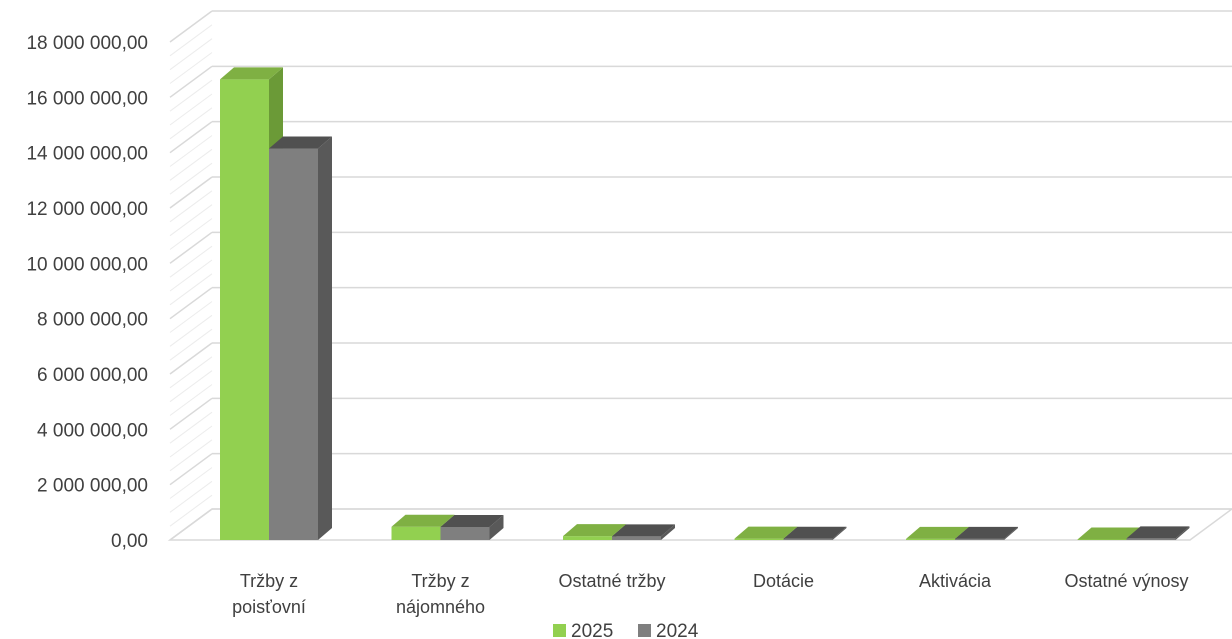 This screenshot has height=639, width=1232. What do you see at coordinates (87, 43) in the screenshot?
I see `y-tick-label: 18 000 000,00` at bounding box center [87, 43].